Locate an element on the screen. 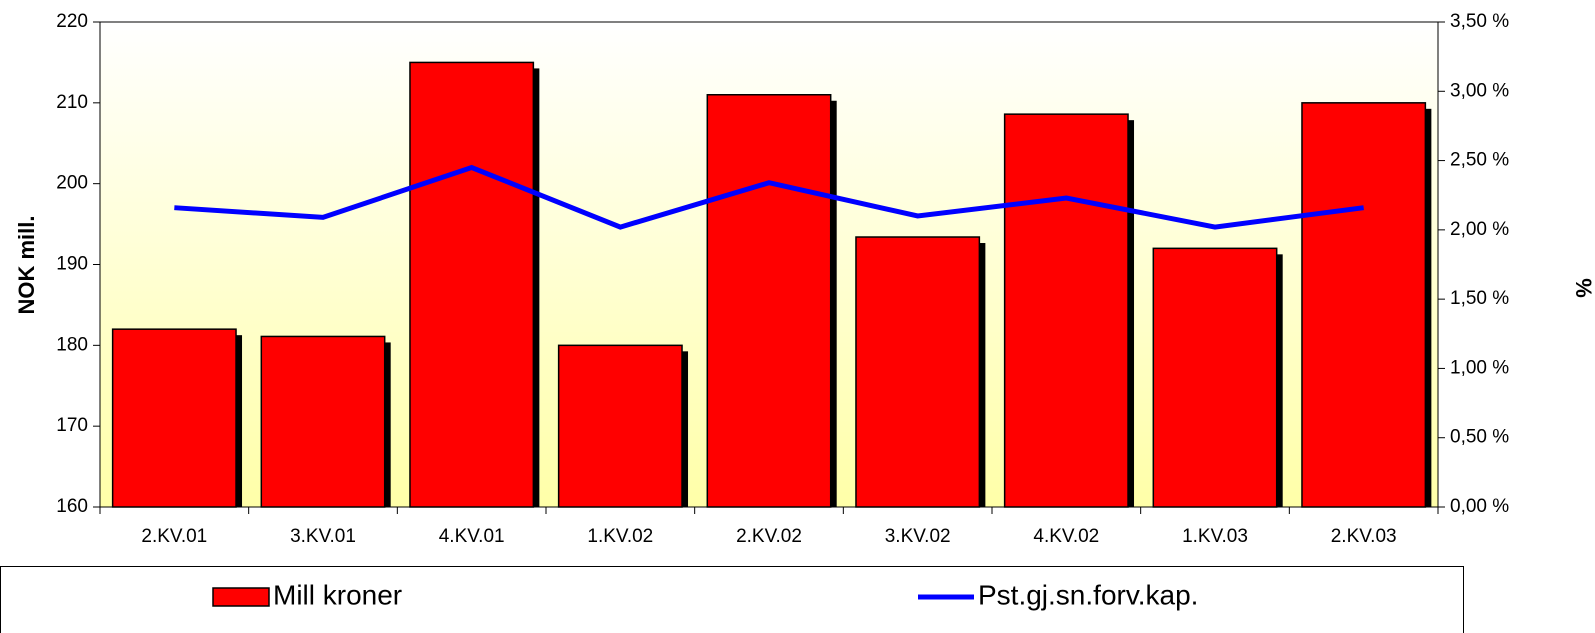 Image resolution: width=1595 pixels, height=633 pixels. y2-tick-label: 1,00 % is located at coordinates (1479, 367).